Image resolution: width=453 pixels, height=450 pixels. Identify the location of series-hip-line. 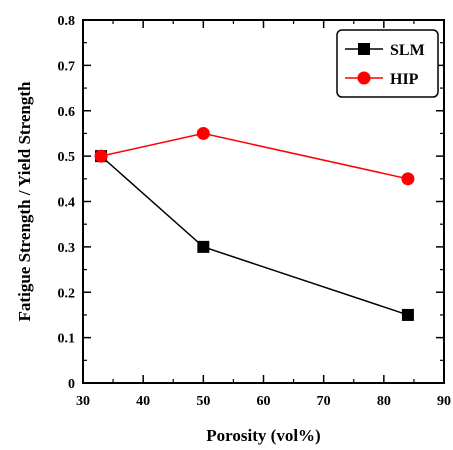
(254, 156).